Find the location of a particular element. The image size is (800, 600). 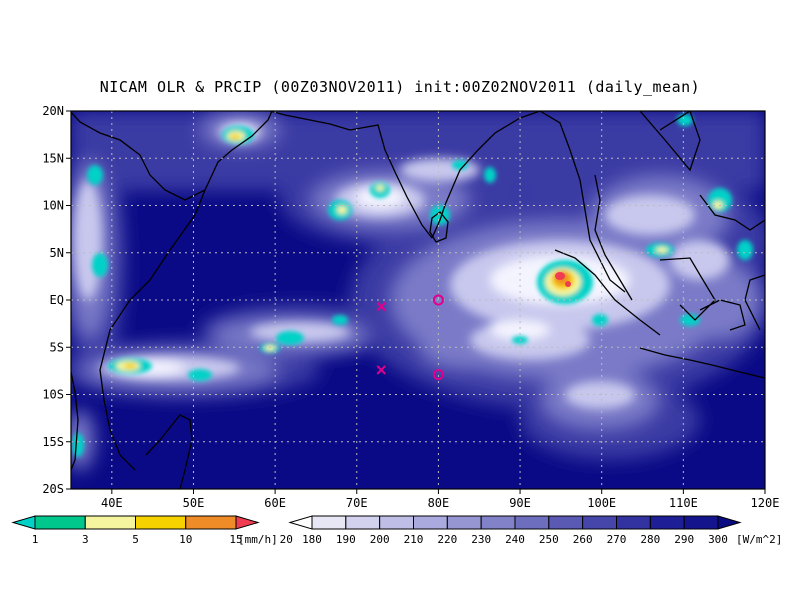

precip-colorbar-label: 5 is located at coordinates (135, 539).